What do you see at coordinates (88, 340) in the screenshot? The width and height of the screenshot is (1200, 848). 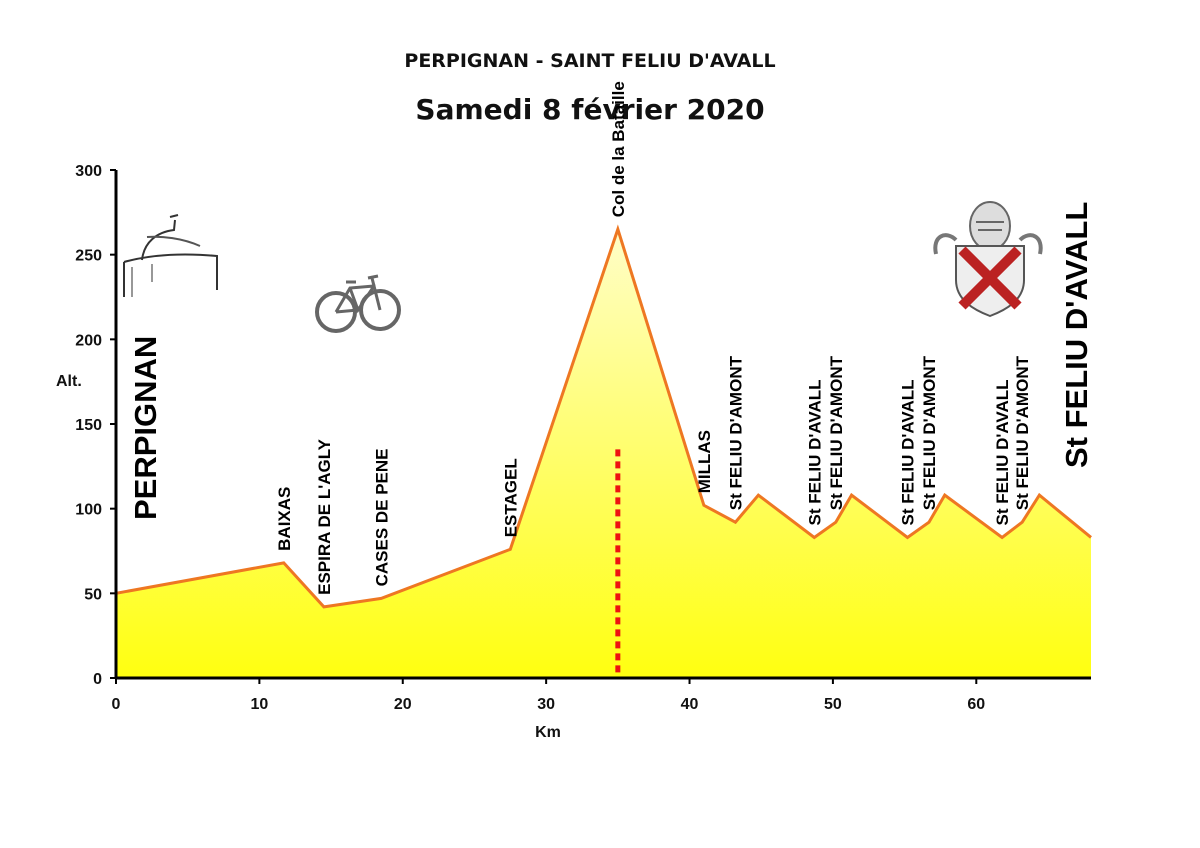 I see `y-tick-label: 200` at bounding box center [88, 340].